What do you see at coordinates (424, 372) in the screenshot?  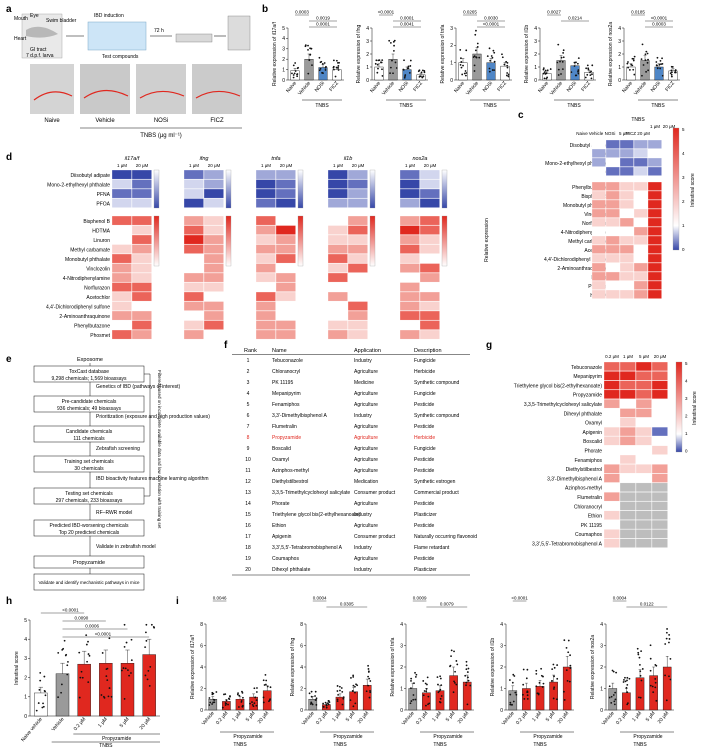 I see `table-cell: Herbicide` at bounding box center [424, 372].